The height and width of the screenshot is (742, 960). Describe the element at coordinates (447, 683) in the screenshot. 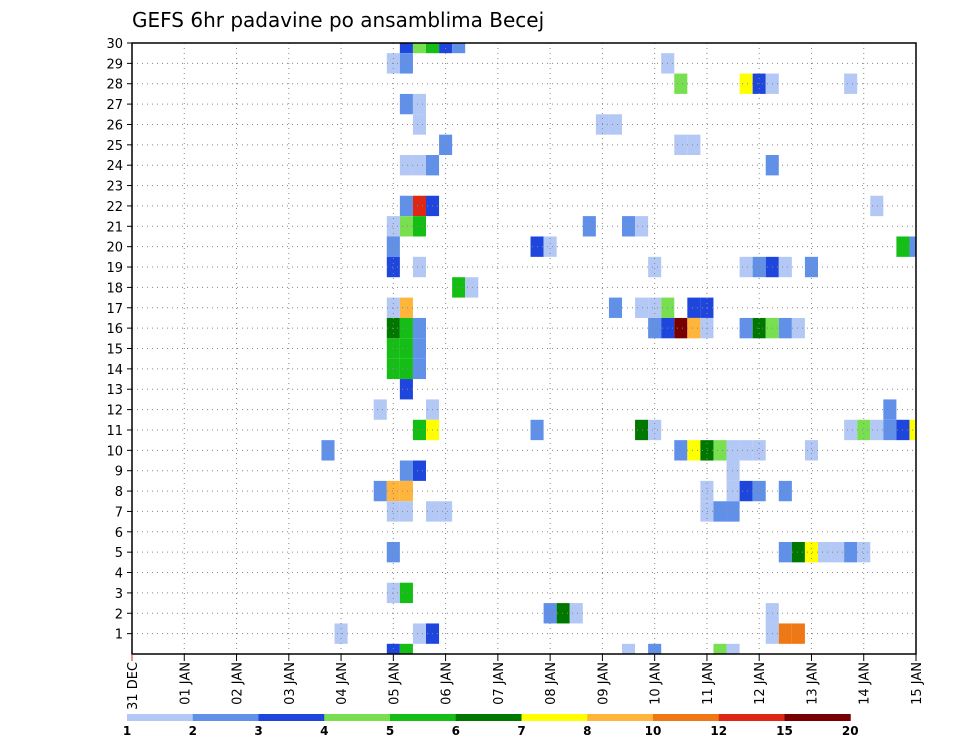

I see `x-tick-label: 06 JAN` at that location.